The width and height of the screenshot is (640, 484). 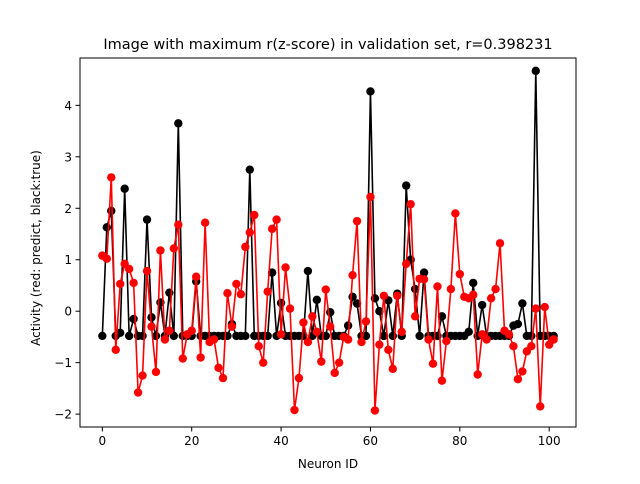 I want to click on x-tick-label: 100, so click(x=549, y=441).